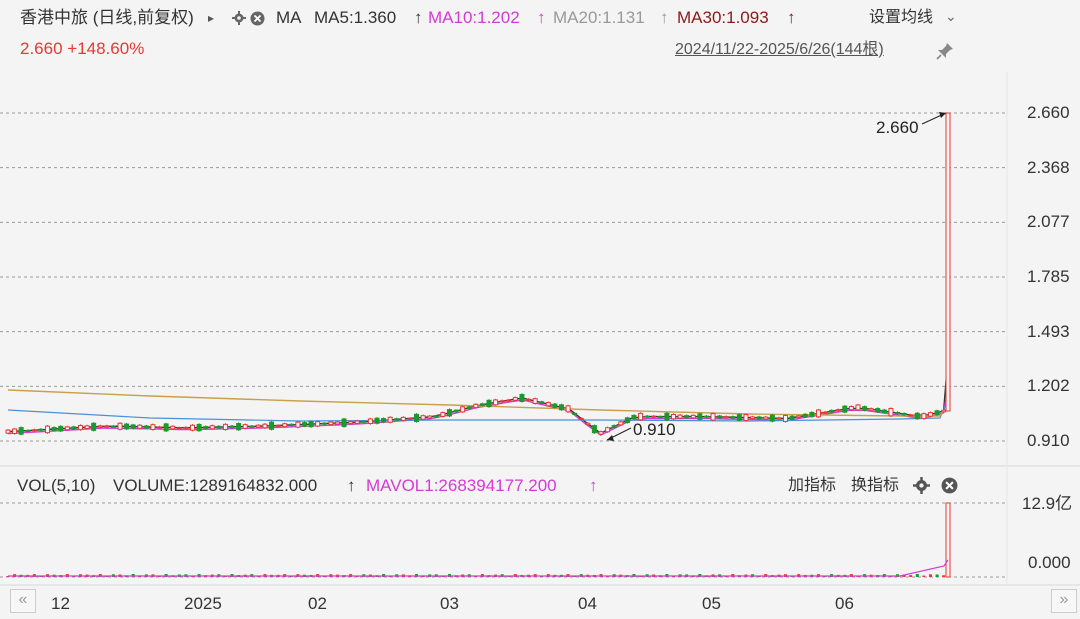  I want to click on ma20-line, so click(478, 410).